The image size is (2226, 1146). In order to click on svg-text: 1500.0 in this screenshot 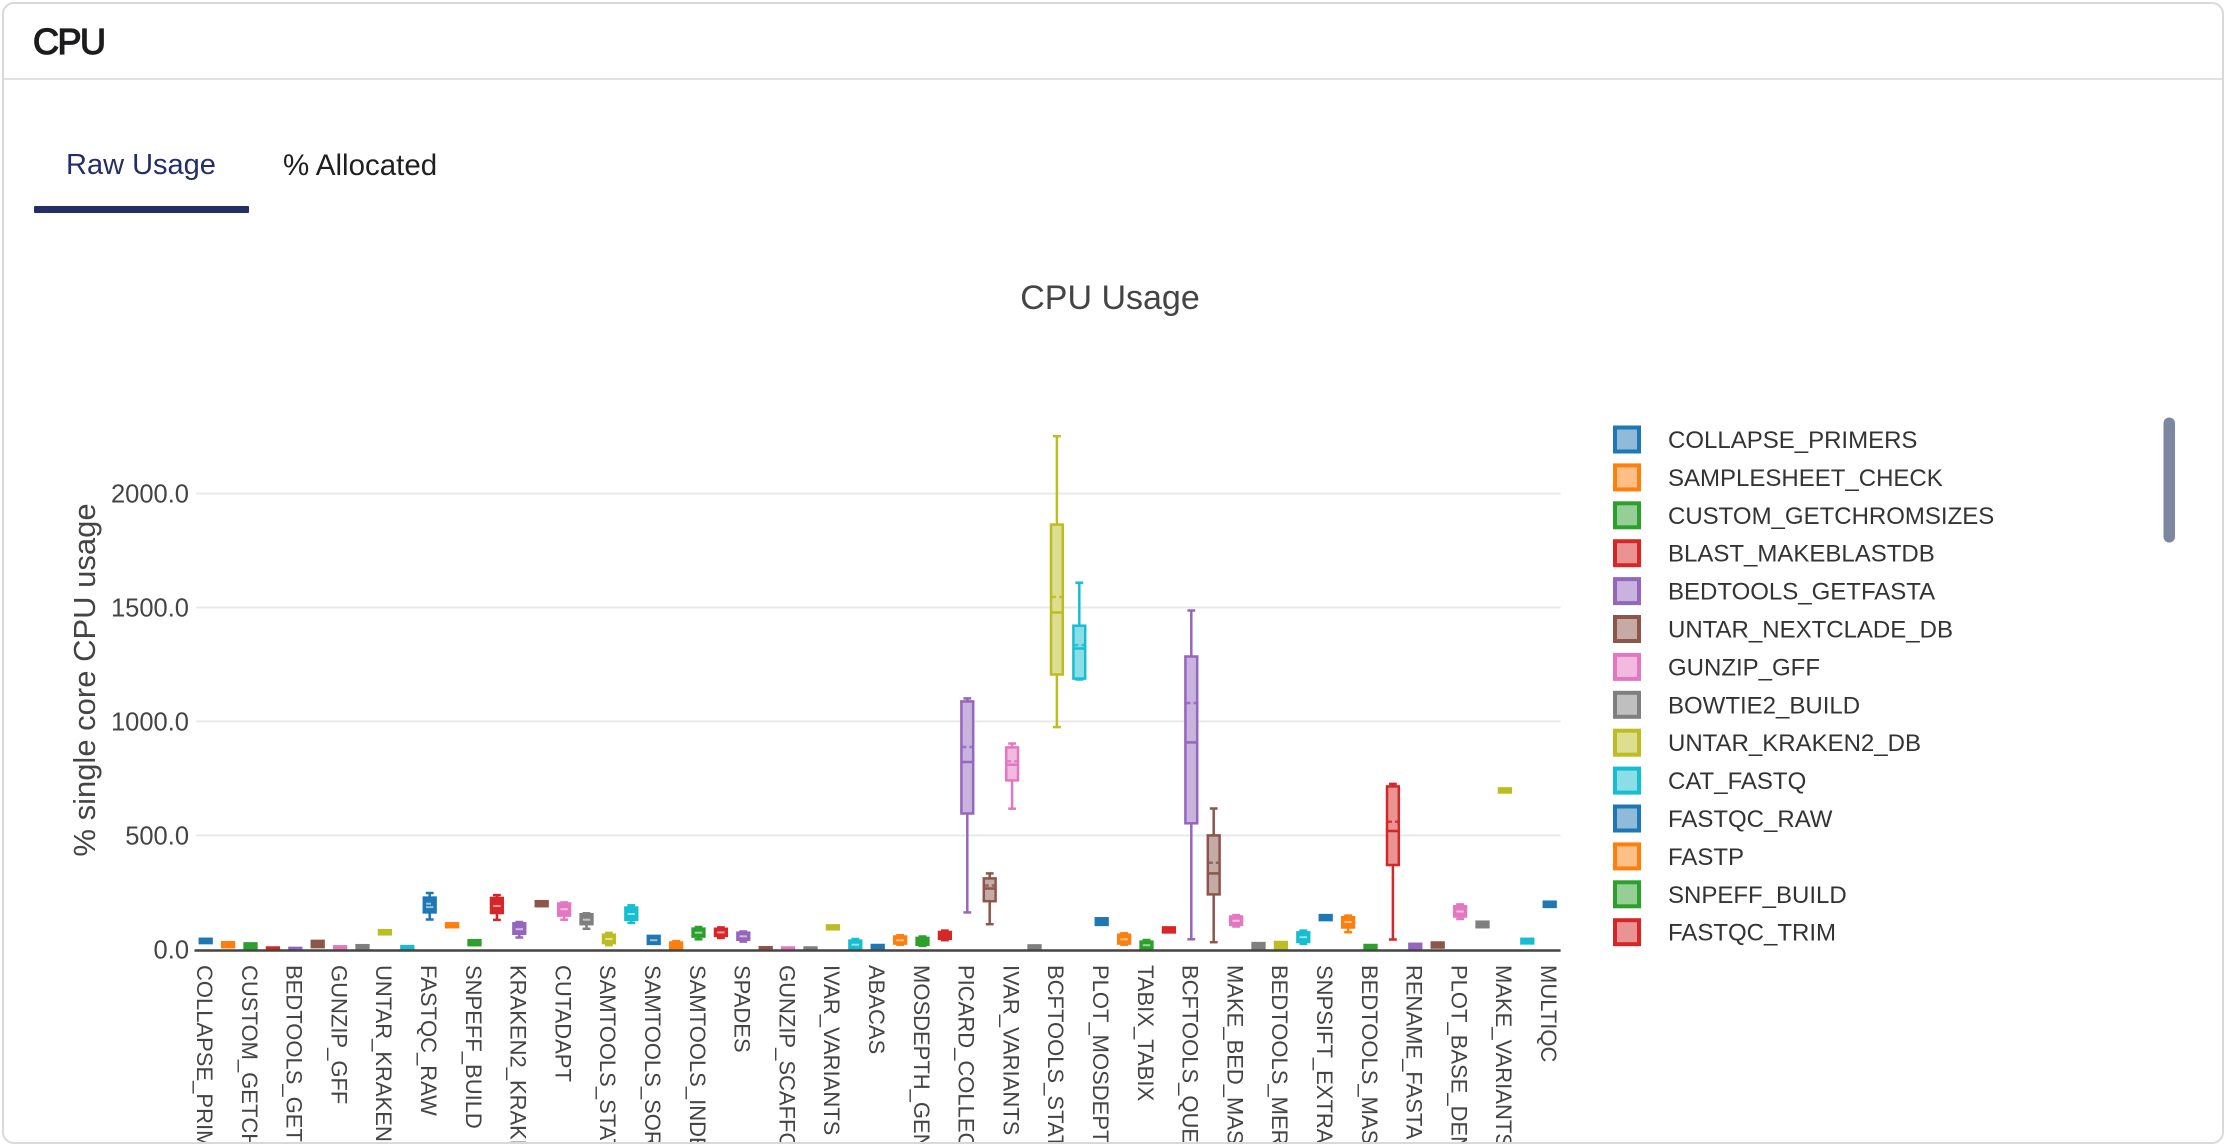, I will do `click(150, 609)`.